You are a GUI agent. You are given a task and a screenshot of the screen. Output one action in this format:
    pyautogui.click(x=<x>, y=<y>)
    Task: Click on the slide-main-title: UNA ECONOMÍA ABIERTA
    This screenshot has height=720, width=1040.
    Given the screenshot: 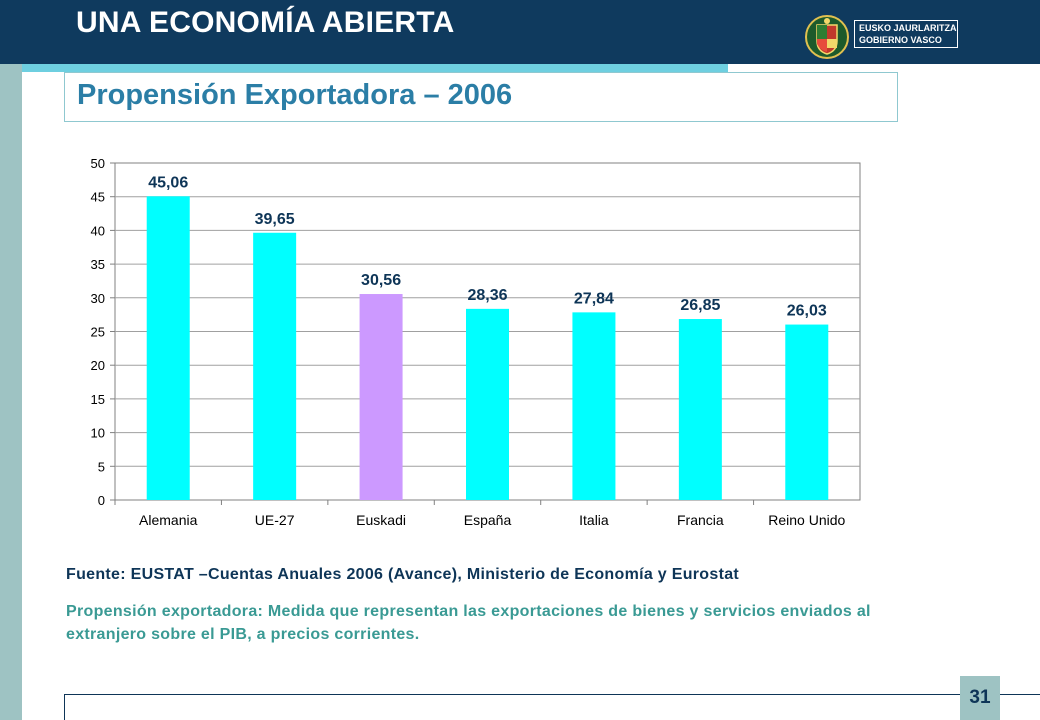 What is the action you would take?
    pyautogui.click(x=265, y=22)
    